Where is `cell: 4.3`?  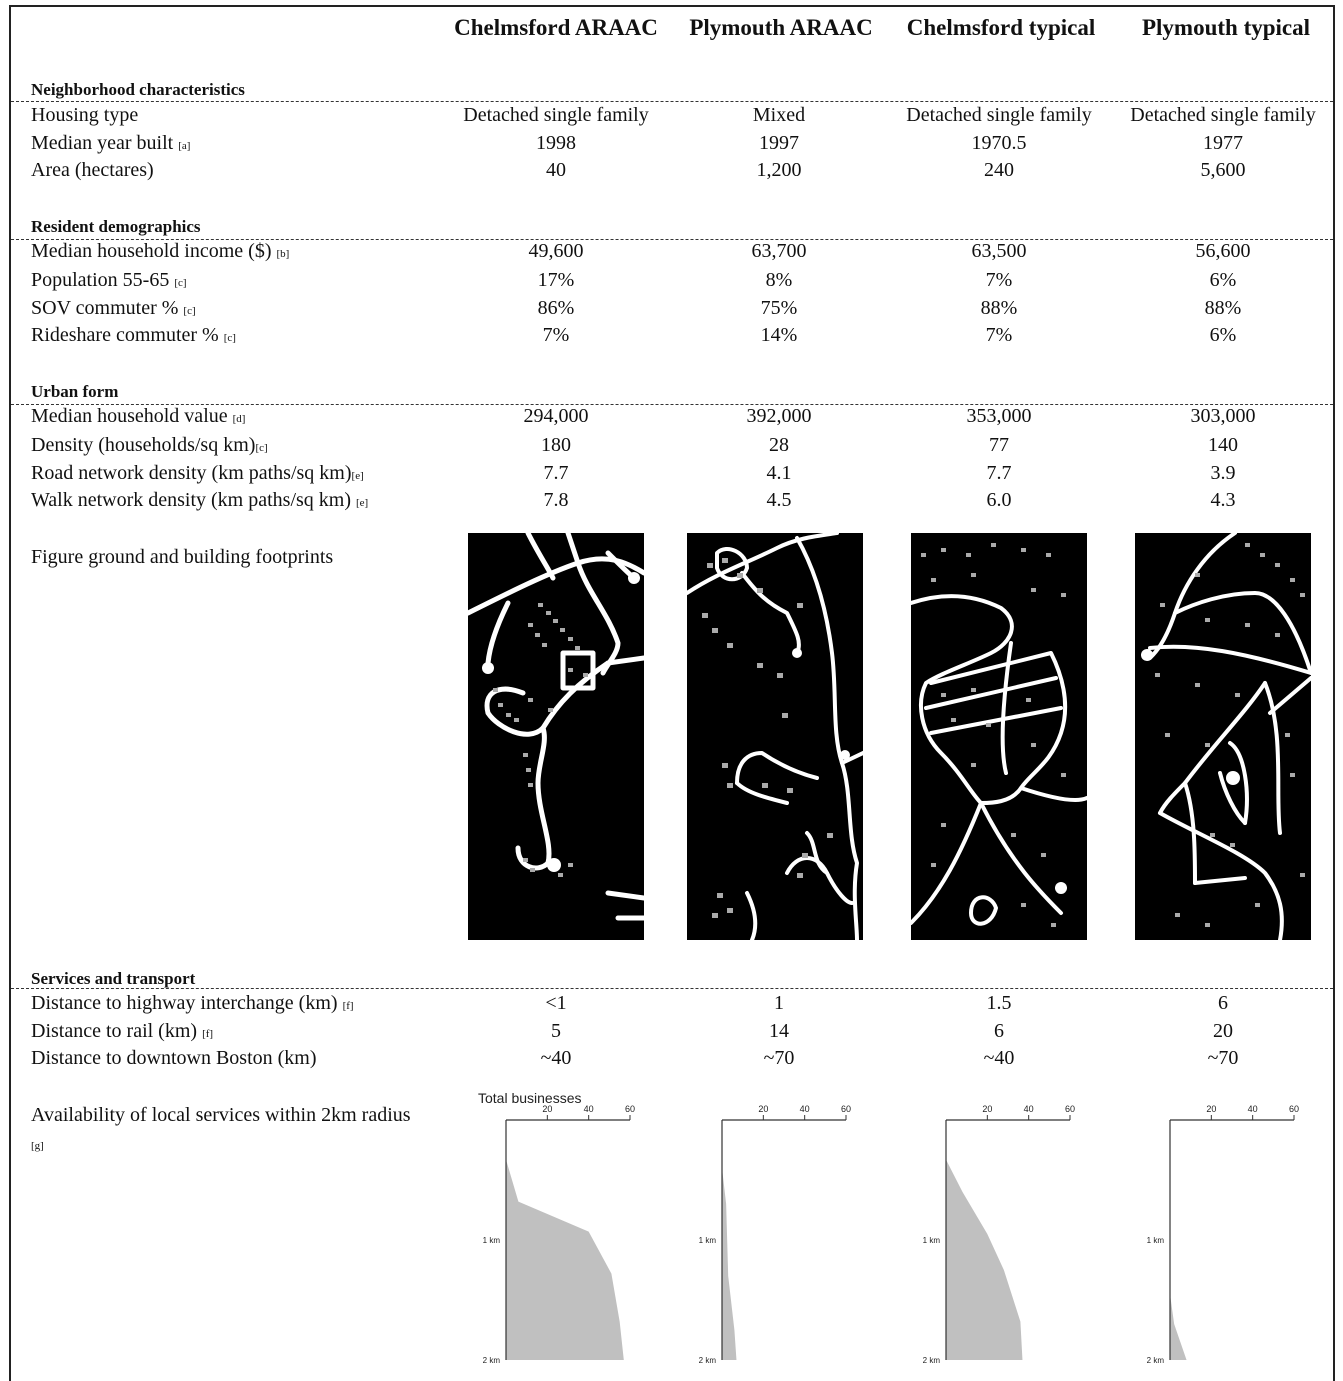
cell: 4.3 is located at coordinates (1223, 500).